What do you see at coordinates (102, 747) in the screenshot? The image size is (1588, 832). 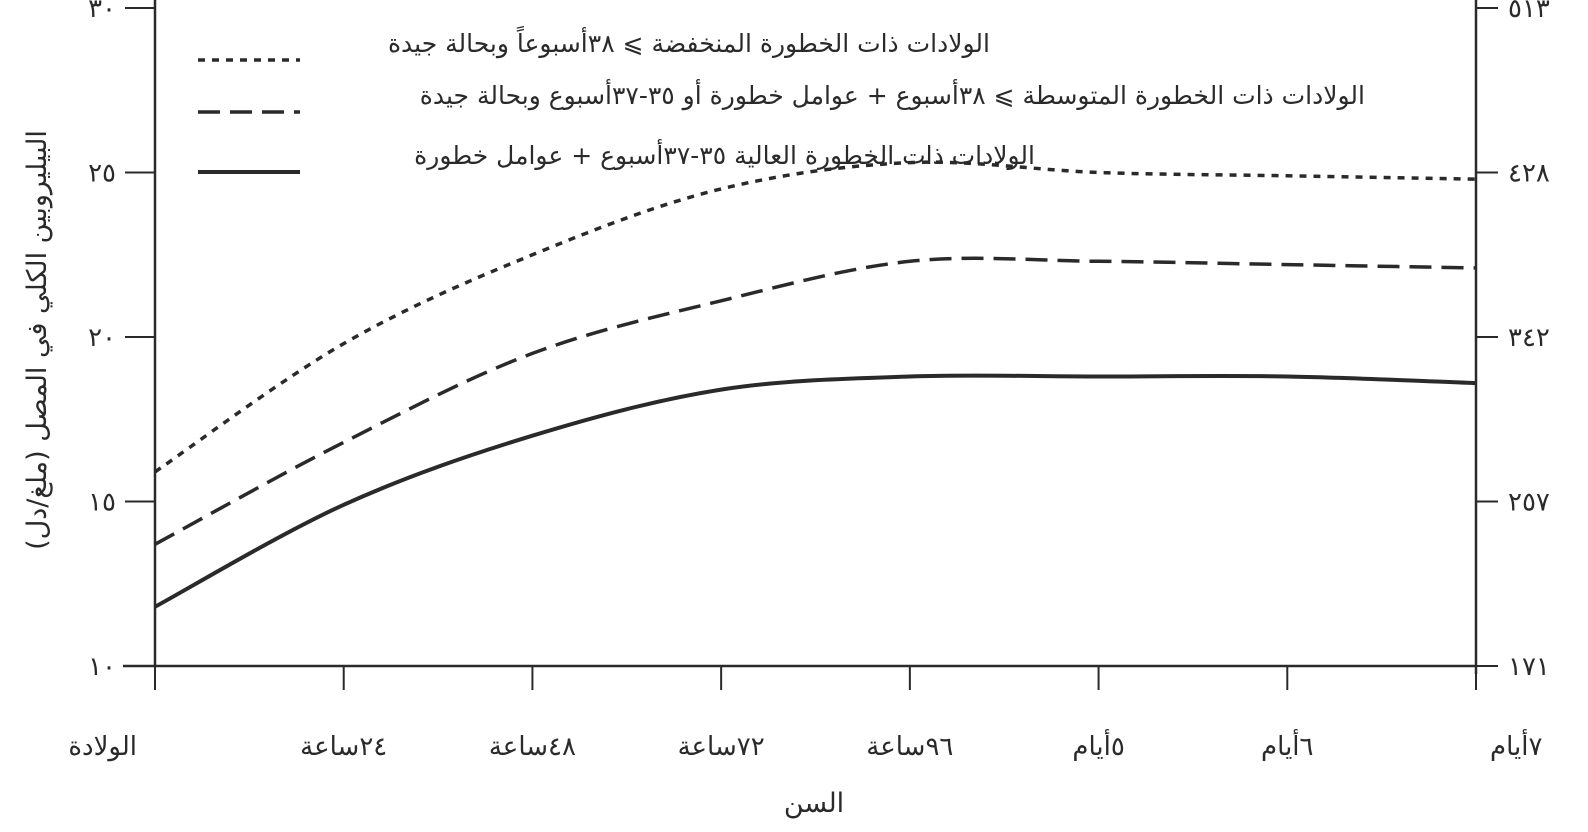 I see `x-tick-label: الولادة` at bounding box center [102, 747].